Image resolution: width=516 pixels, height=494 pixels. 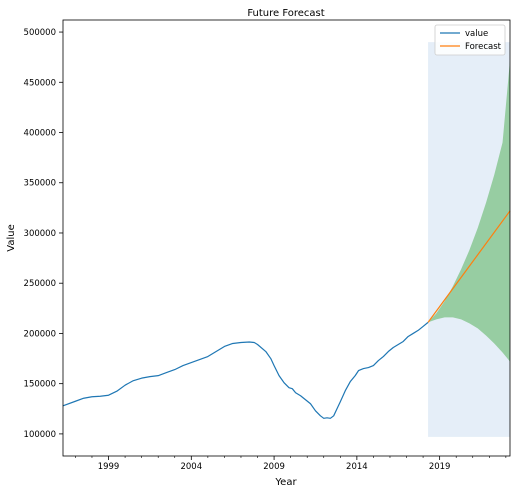 I want to click on forecast-window-shade, so click(x=469, y=239).